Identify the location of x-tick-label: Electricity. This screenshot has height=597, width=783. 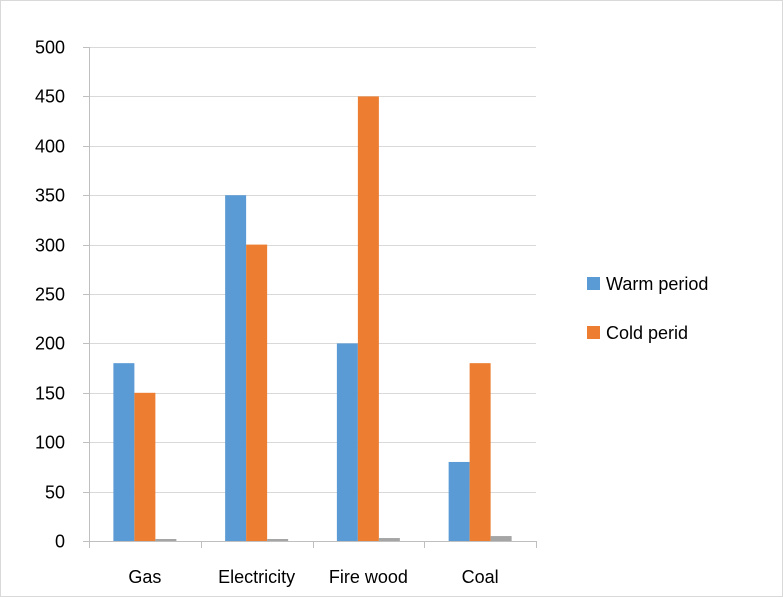
(256, 577).